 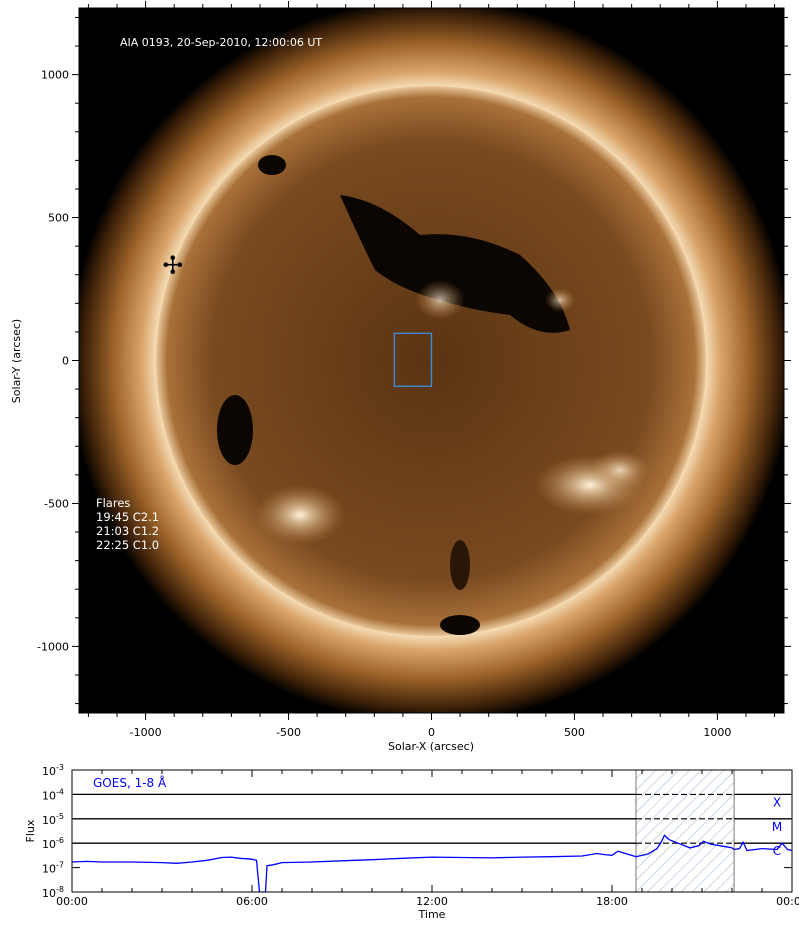 What do you see at coordinates (431, 746) in the screenshot?
I see `x-axis-label: Solar-X (arcsec)` at bounding box center [431, 746].